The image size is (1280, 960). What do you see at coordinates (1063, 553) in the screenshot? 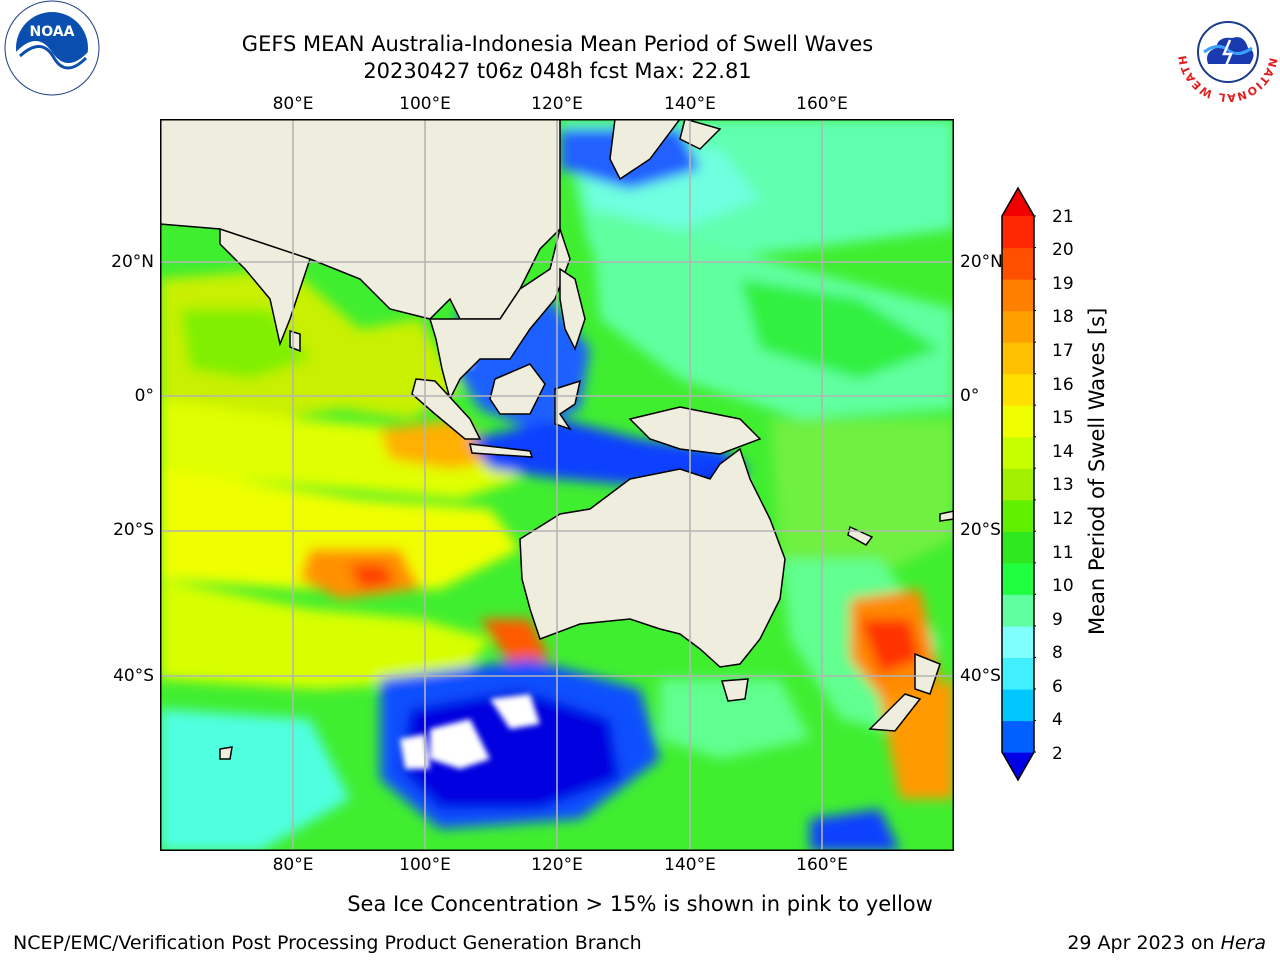
I see `colorbar-tick-11: 11` at bounding box center [1063, 553].